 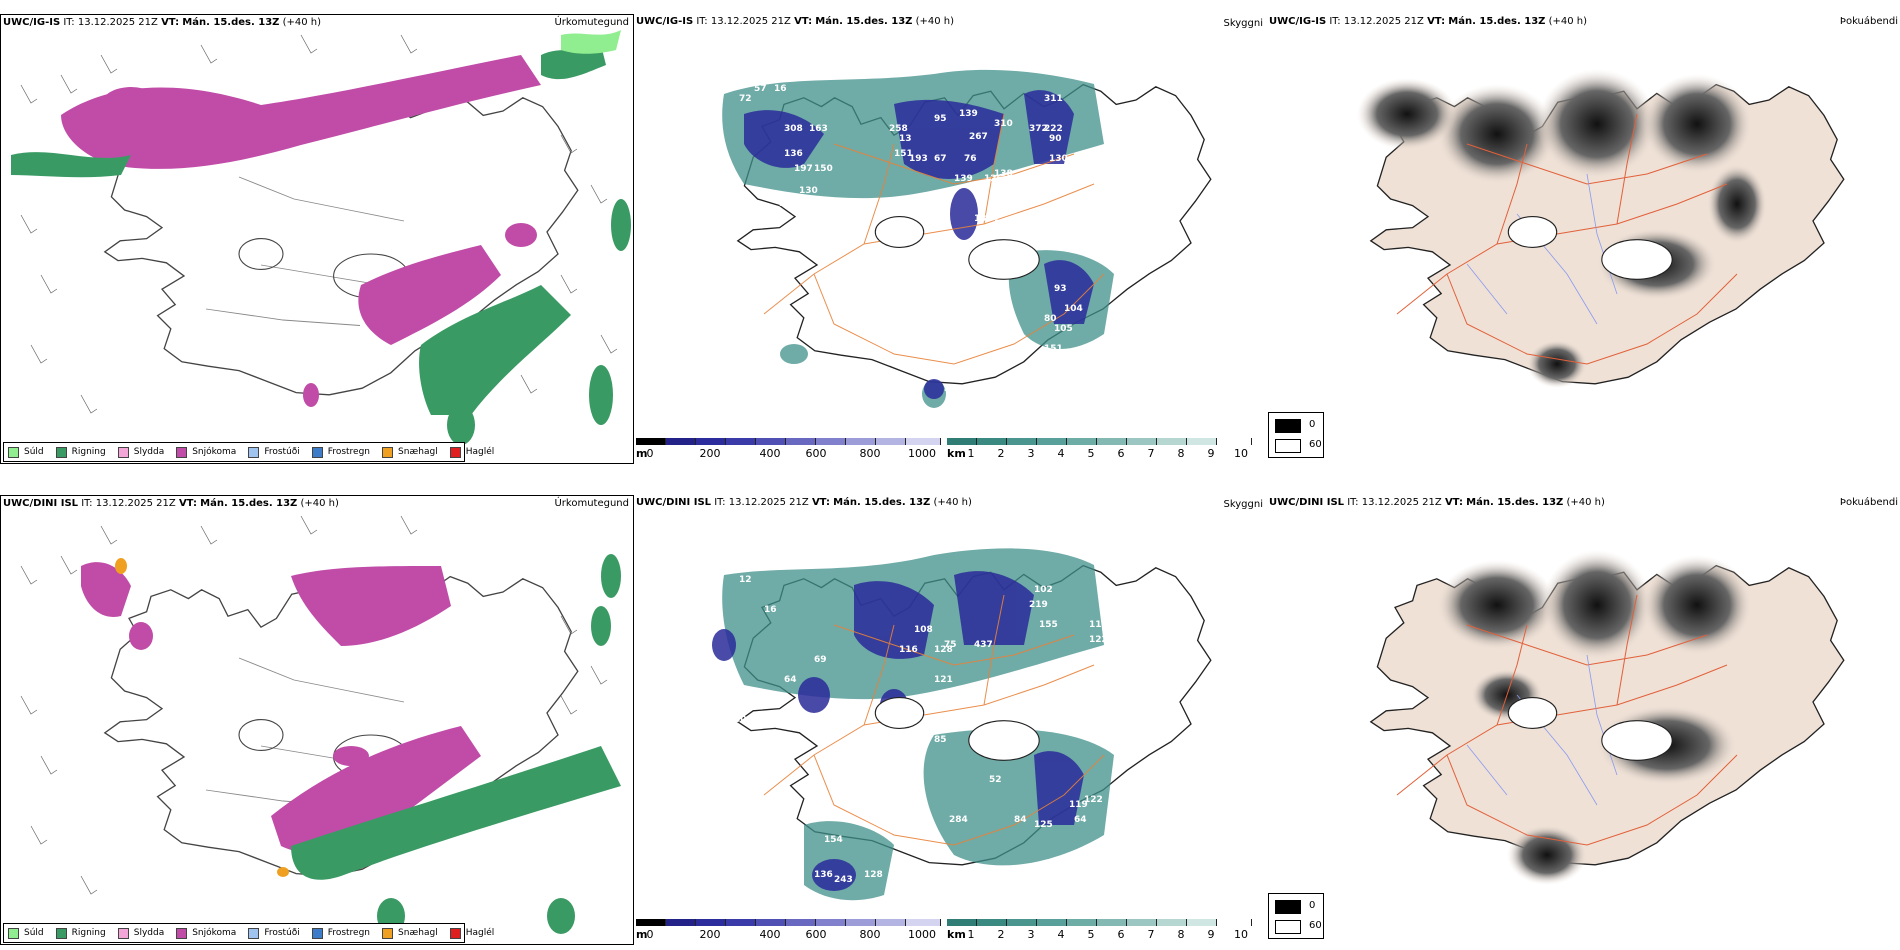 What do you see at coordinates (908, 650) in the screenshot?
I see `ceiling-height-label: 116` at bounding box center [908, 650].